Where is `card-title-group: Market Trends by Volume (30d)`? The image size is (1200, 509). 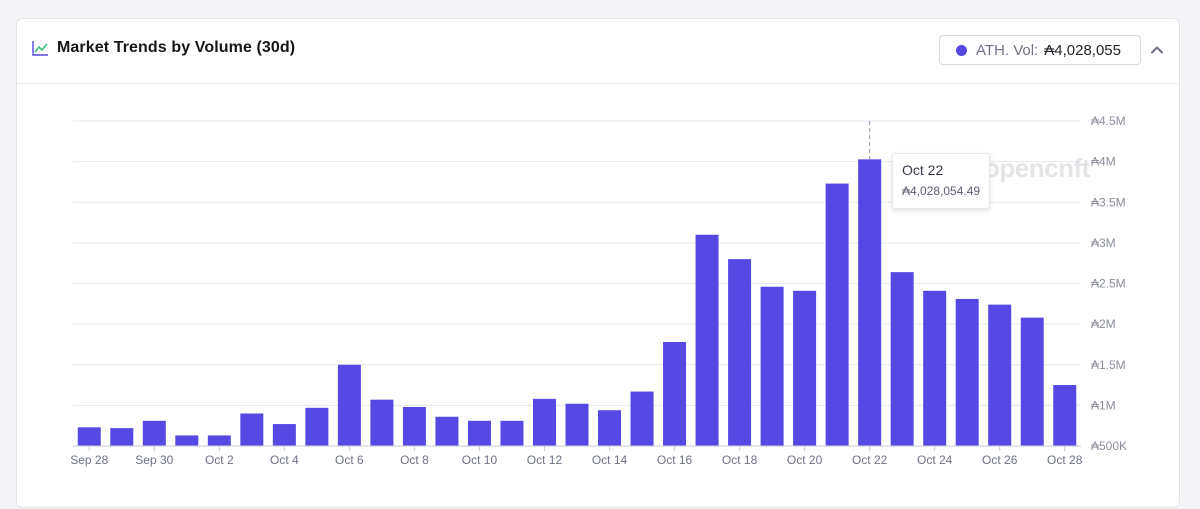
card-title-group: Market Trends by Volume (30d) is located at coordinates (163, 48).